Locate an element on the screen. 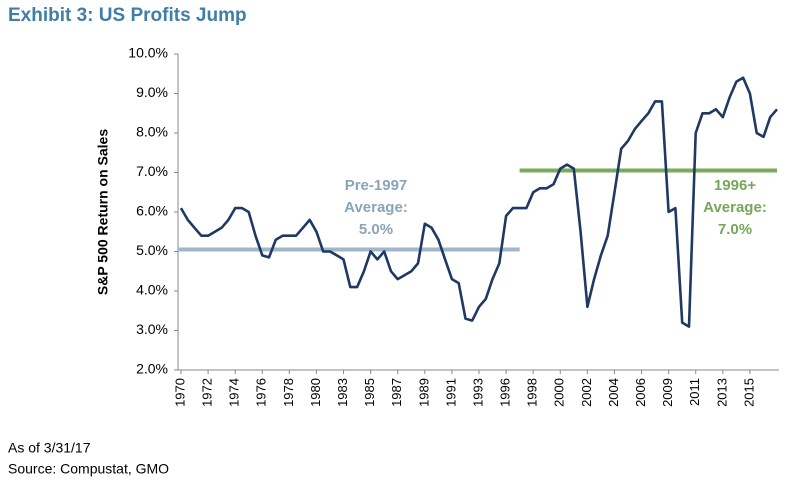 The width and height of the screenshot is (796, 488). x-tick-label: 1989 is located at coordinates (423, 392).